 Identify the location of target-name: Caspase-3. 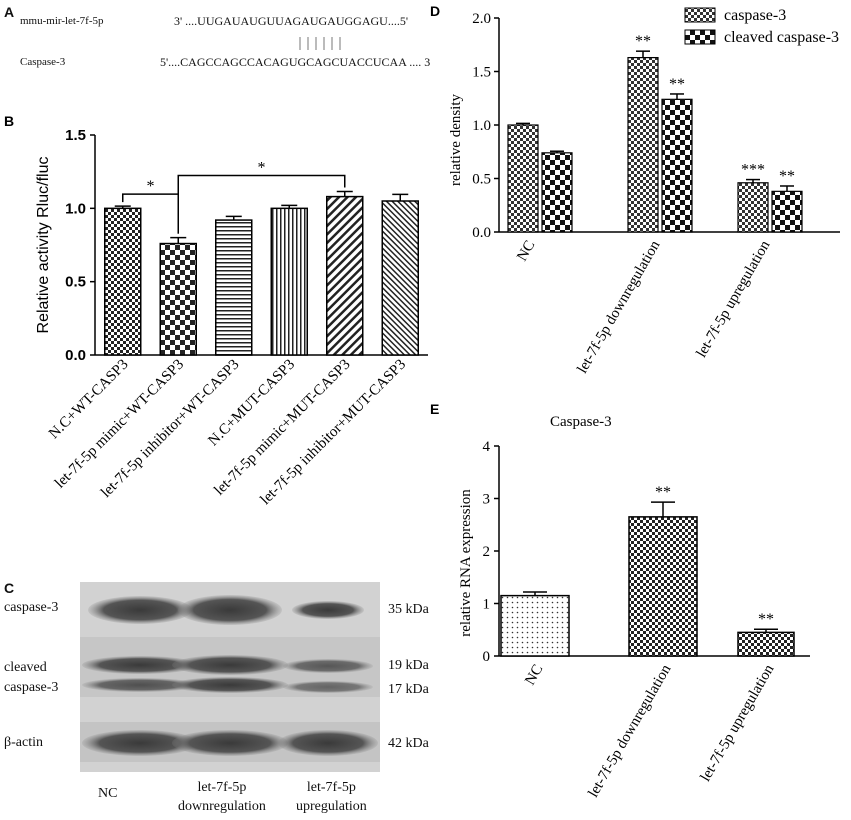
(43, 62).